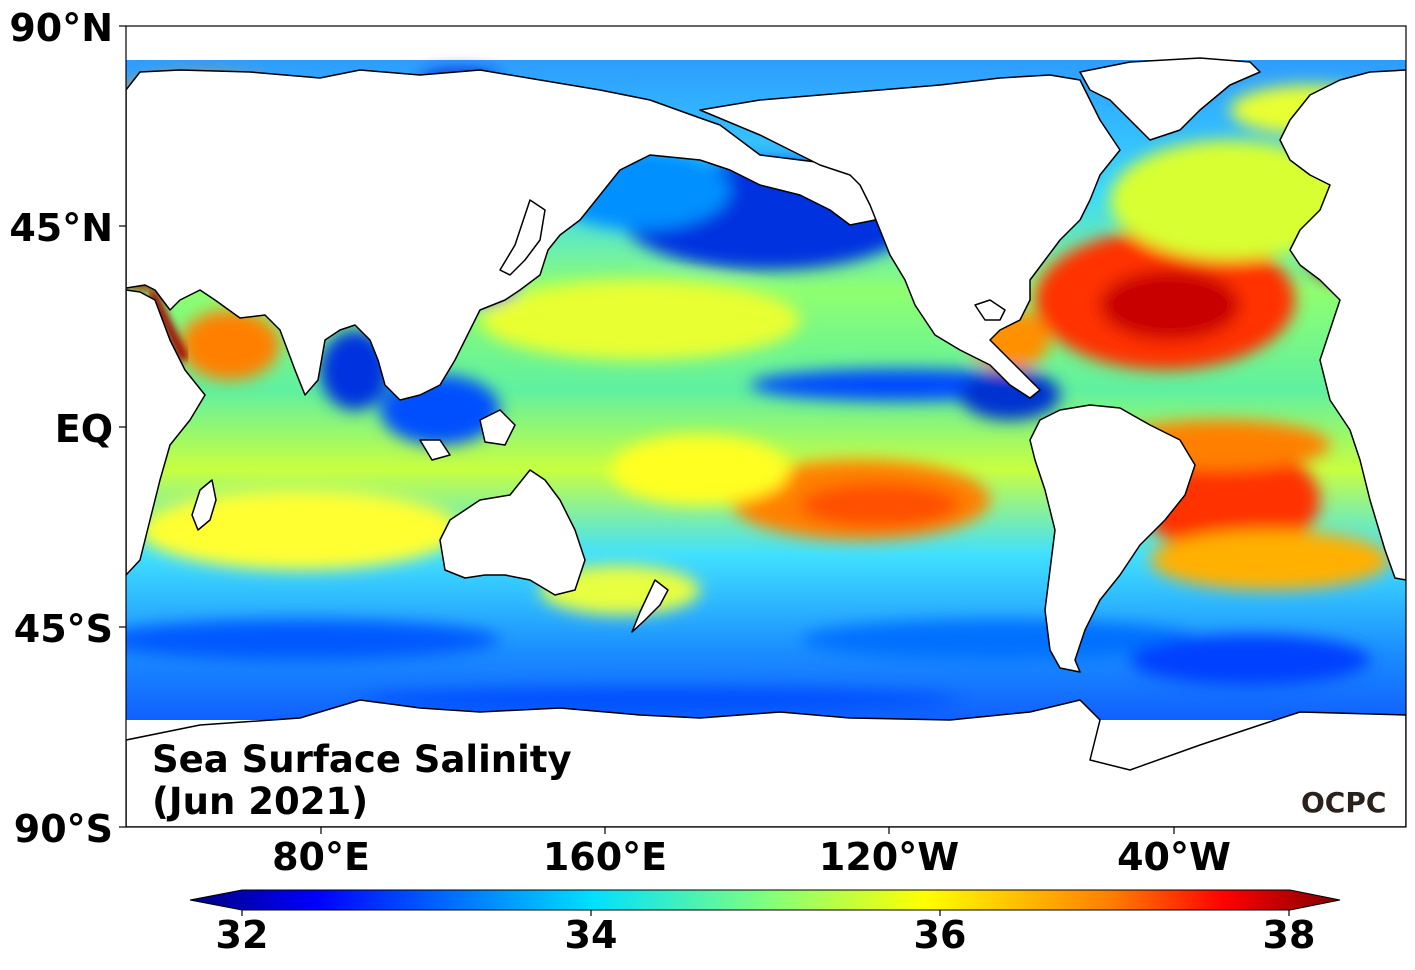 Image resolution: width=1415 pixels, height=970 pixels. What do you see at coordinates (63, 829) in the screenshot?
I see `lat-label-90s: 90°S` at bounding box center [63, 829].